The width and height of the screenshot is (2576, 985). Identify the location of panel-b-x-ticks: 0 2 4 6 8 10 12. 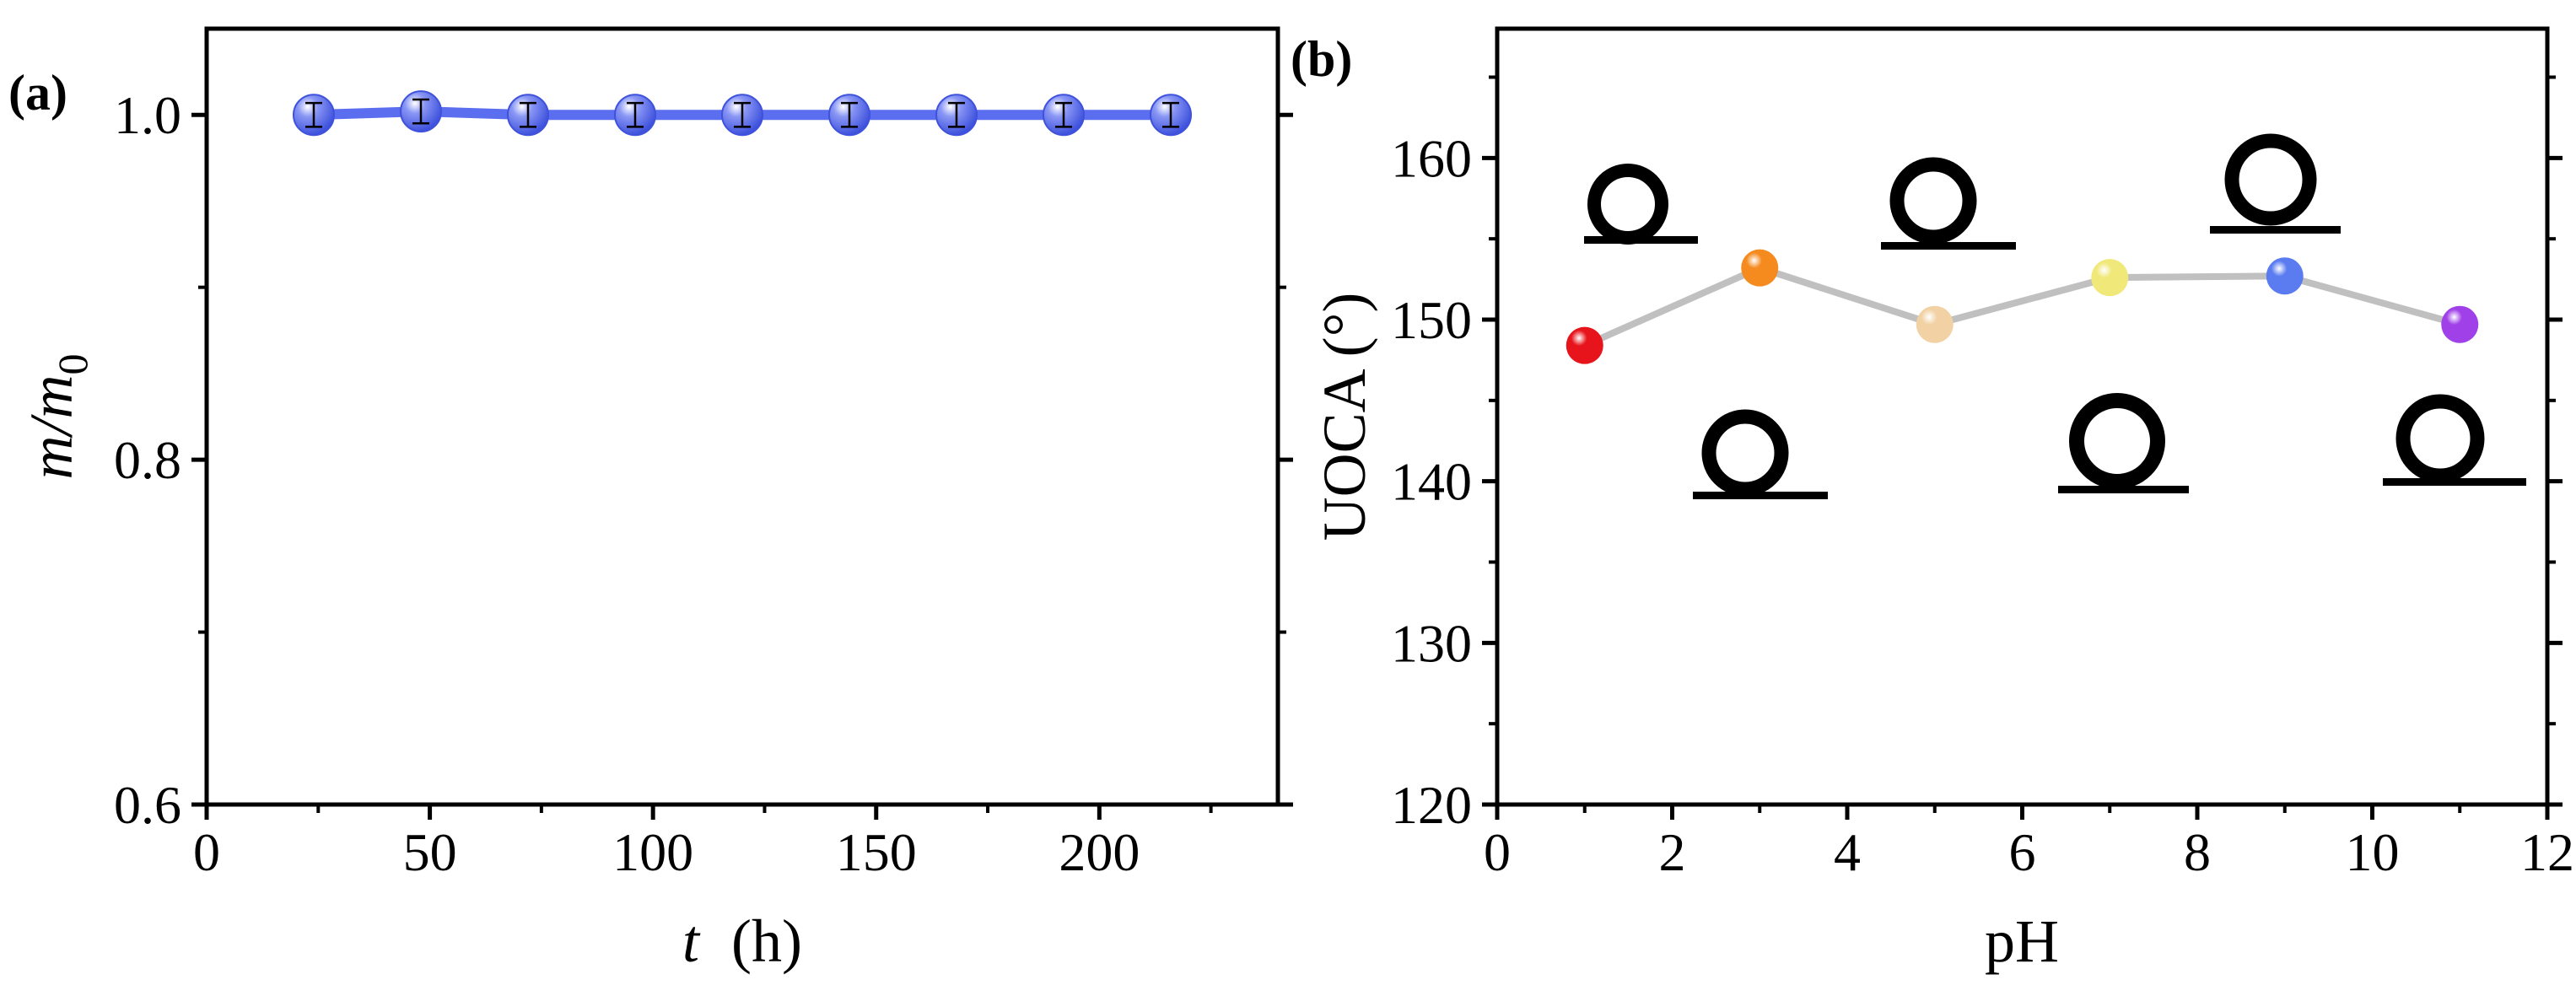
(2029, 843).